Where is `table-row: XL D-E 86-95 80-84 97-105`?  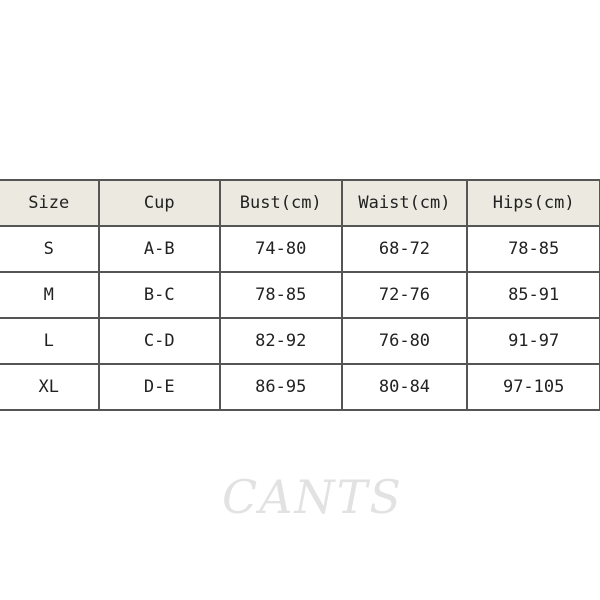 table-row: XL D-E 86-95 80-84 97-105 is located at coordinates (300, 387).